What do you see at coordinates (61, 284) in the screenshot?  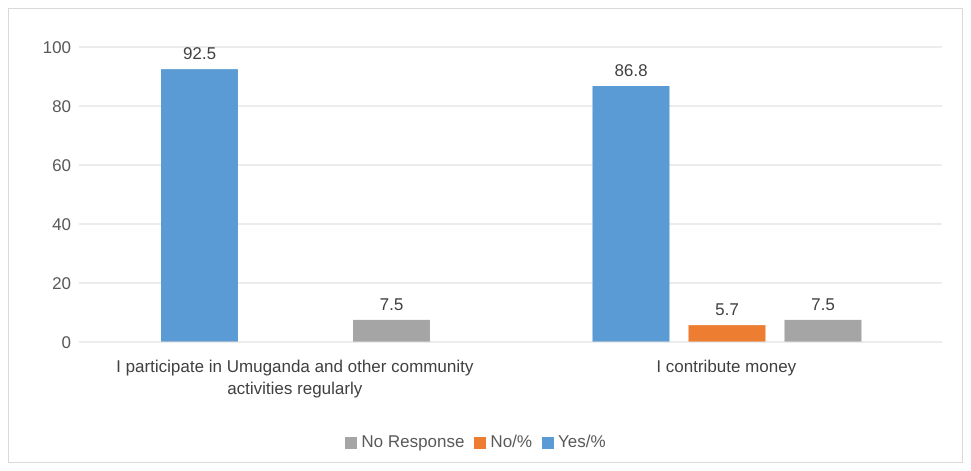 I see `y-tick-label: 20` at bounding box center [61, 284].